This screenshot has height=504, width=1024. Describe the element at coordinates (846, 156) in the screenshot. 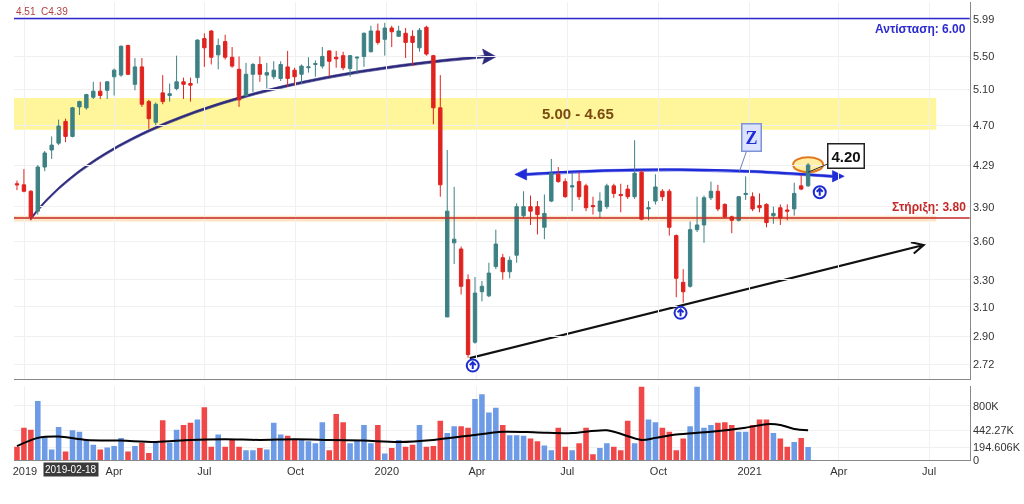

I see `annotation: 4.20` at that location.